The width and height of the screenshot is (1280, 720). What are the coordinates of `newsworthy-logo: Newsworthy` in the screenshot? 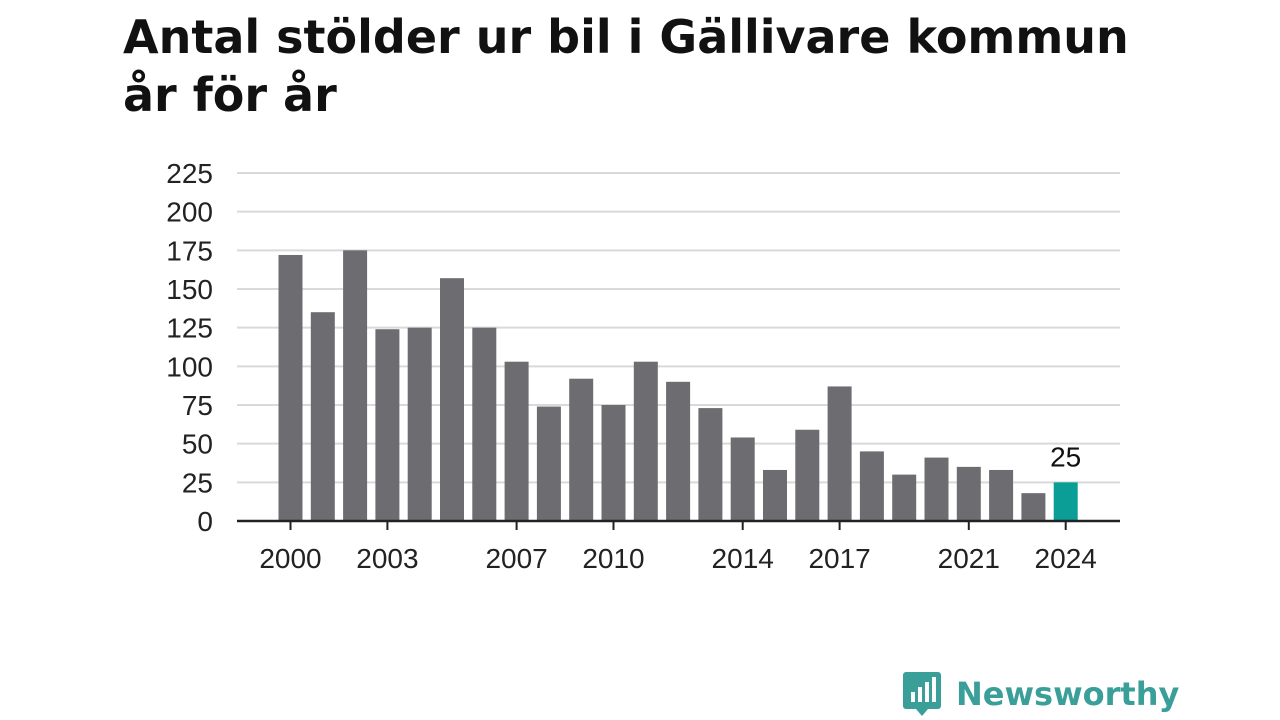 It's located at (1040, 694).